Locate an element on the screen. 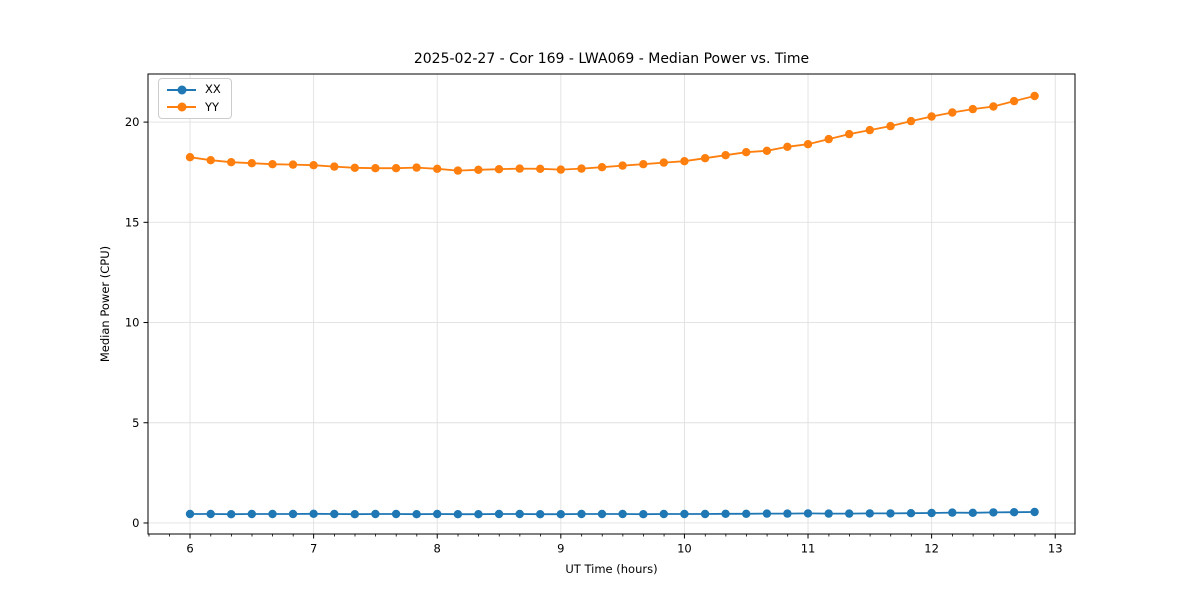 This screenshot has width=1200, height=600. yy-marker-swatch is located at coordinates (181, 107).